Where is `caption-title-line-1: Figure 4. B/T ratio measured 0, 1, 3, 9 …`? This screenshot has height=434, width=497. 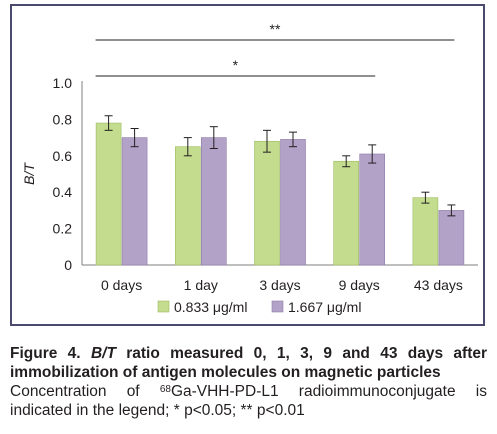
caption-title-line-1: Figure 4. B/T ratio measured 0, 1, 3, 9 … is located at coordinates (248, 353).